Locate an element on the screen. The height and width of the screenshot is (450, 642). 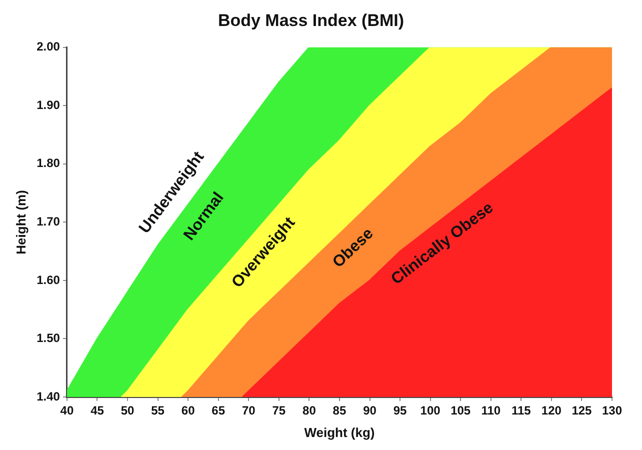
x-tick-label: 40 is located at coordinates (67, 411).